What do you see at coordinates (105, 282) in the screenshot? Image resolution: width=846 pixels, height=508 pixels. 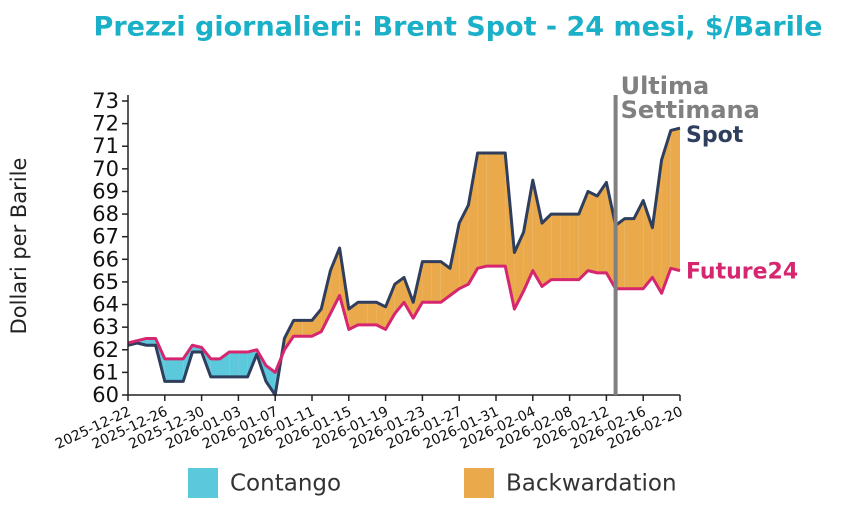 I see `y-tick-label: 65` at bounding box center [105, 282].